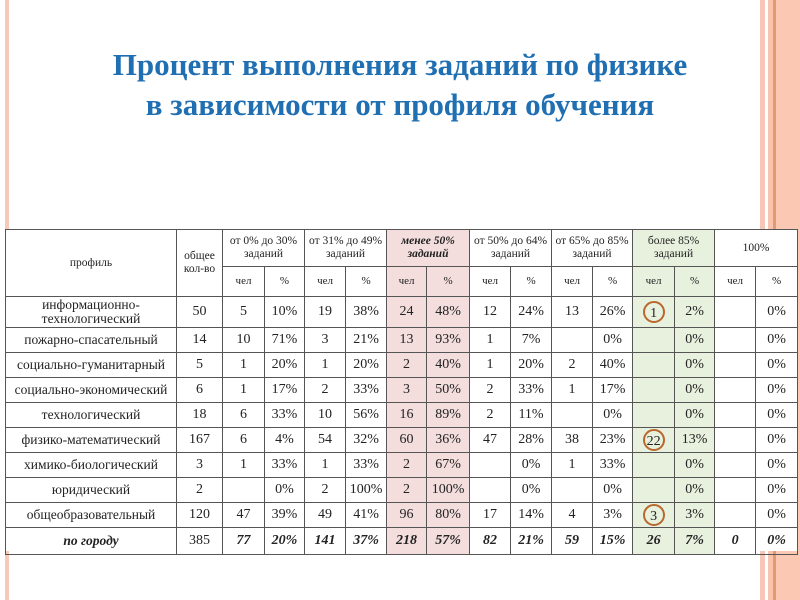 This screenshot has width=800, height=600. I want to click on percent-cell: 89%, so click(448, 415).